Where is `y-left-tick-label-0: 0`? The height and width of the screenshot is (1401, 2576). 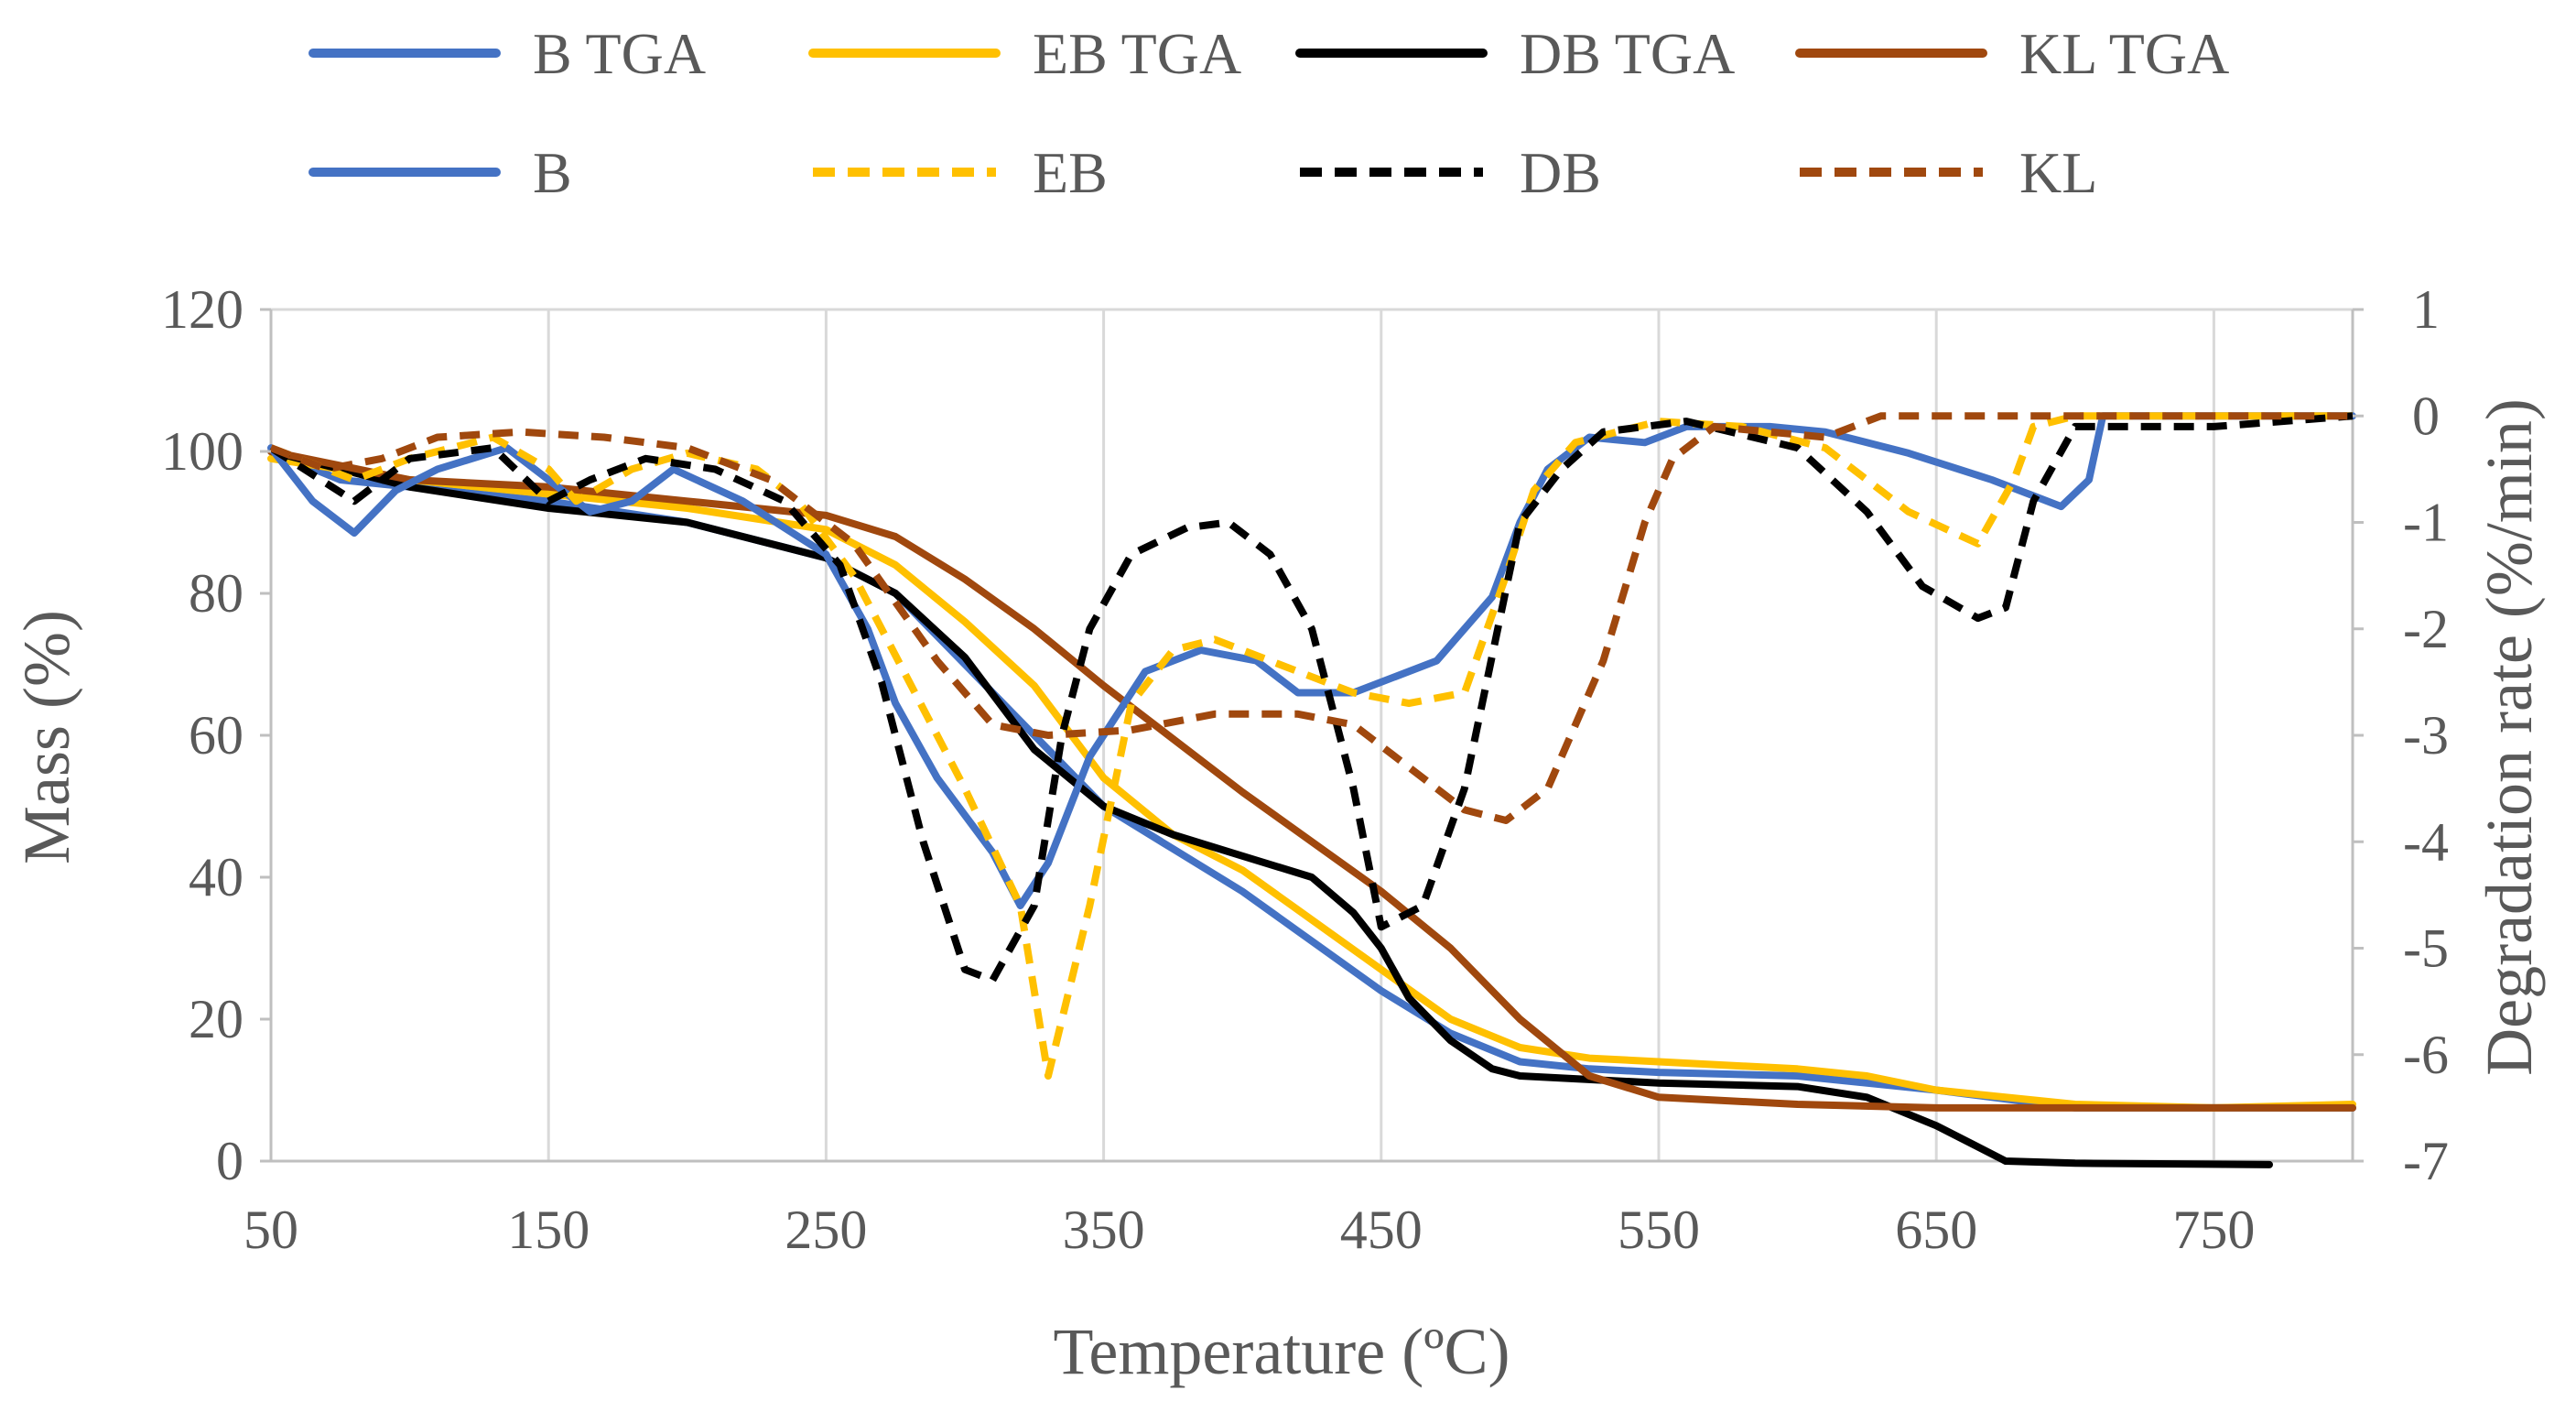 y-left-tick-label-0: 0 is located at coordinates (230, 1161).